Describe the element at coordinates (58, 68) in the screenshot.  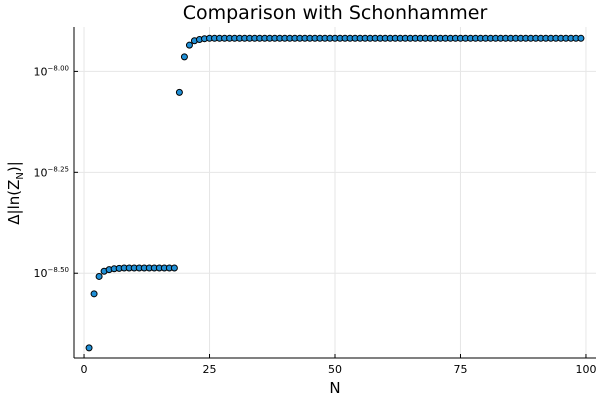
I see `y-tick-exponent: −8.00` at that location.